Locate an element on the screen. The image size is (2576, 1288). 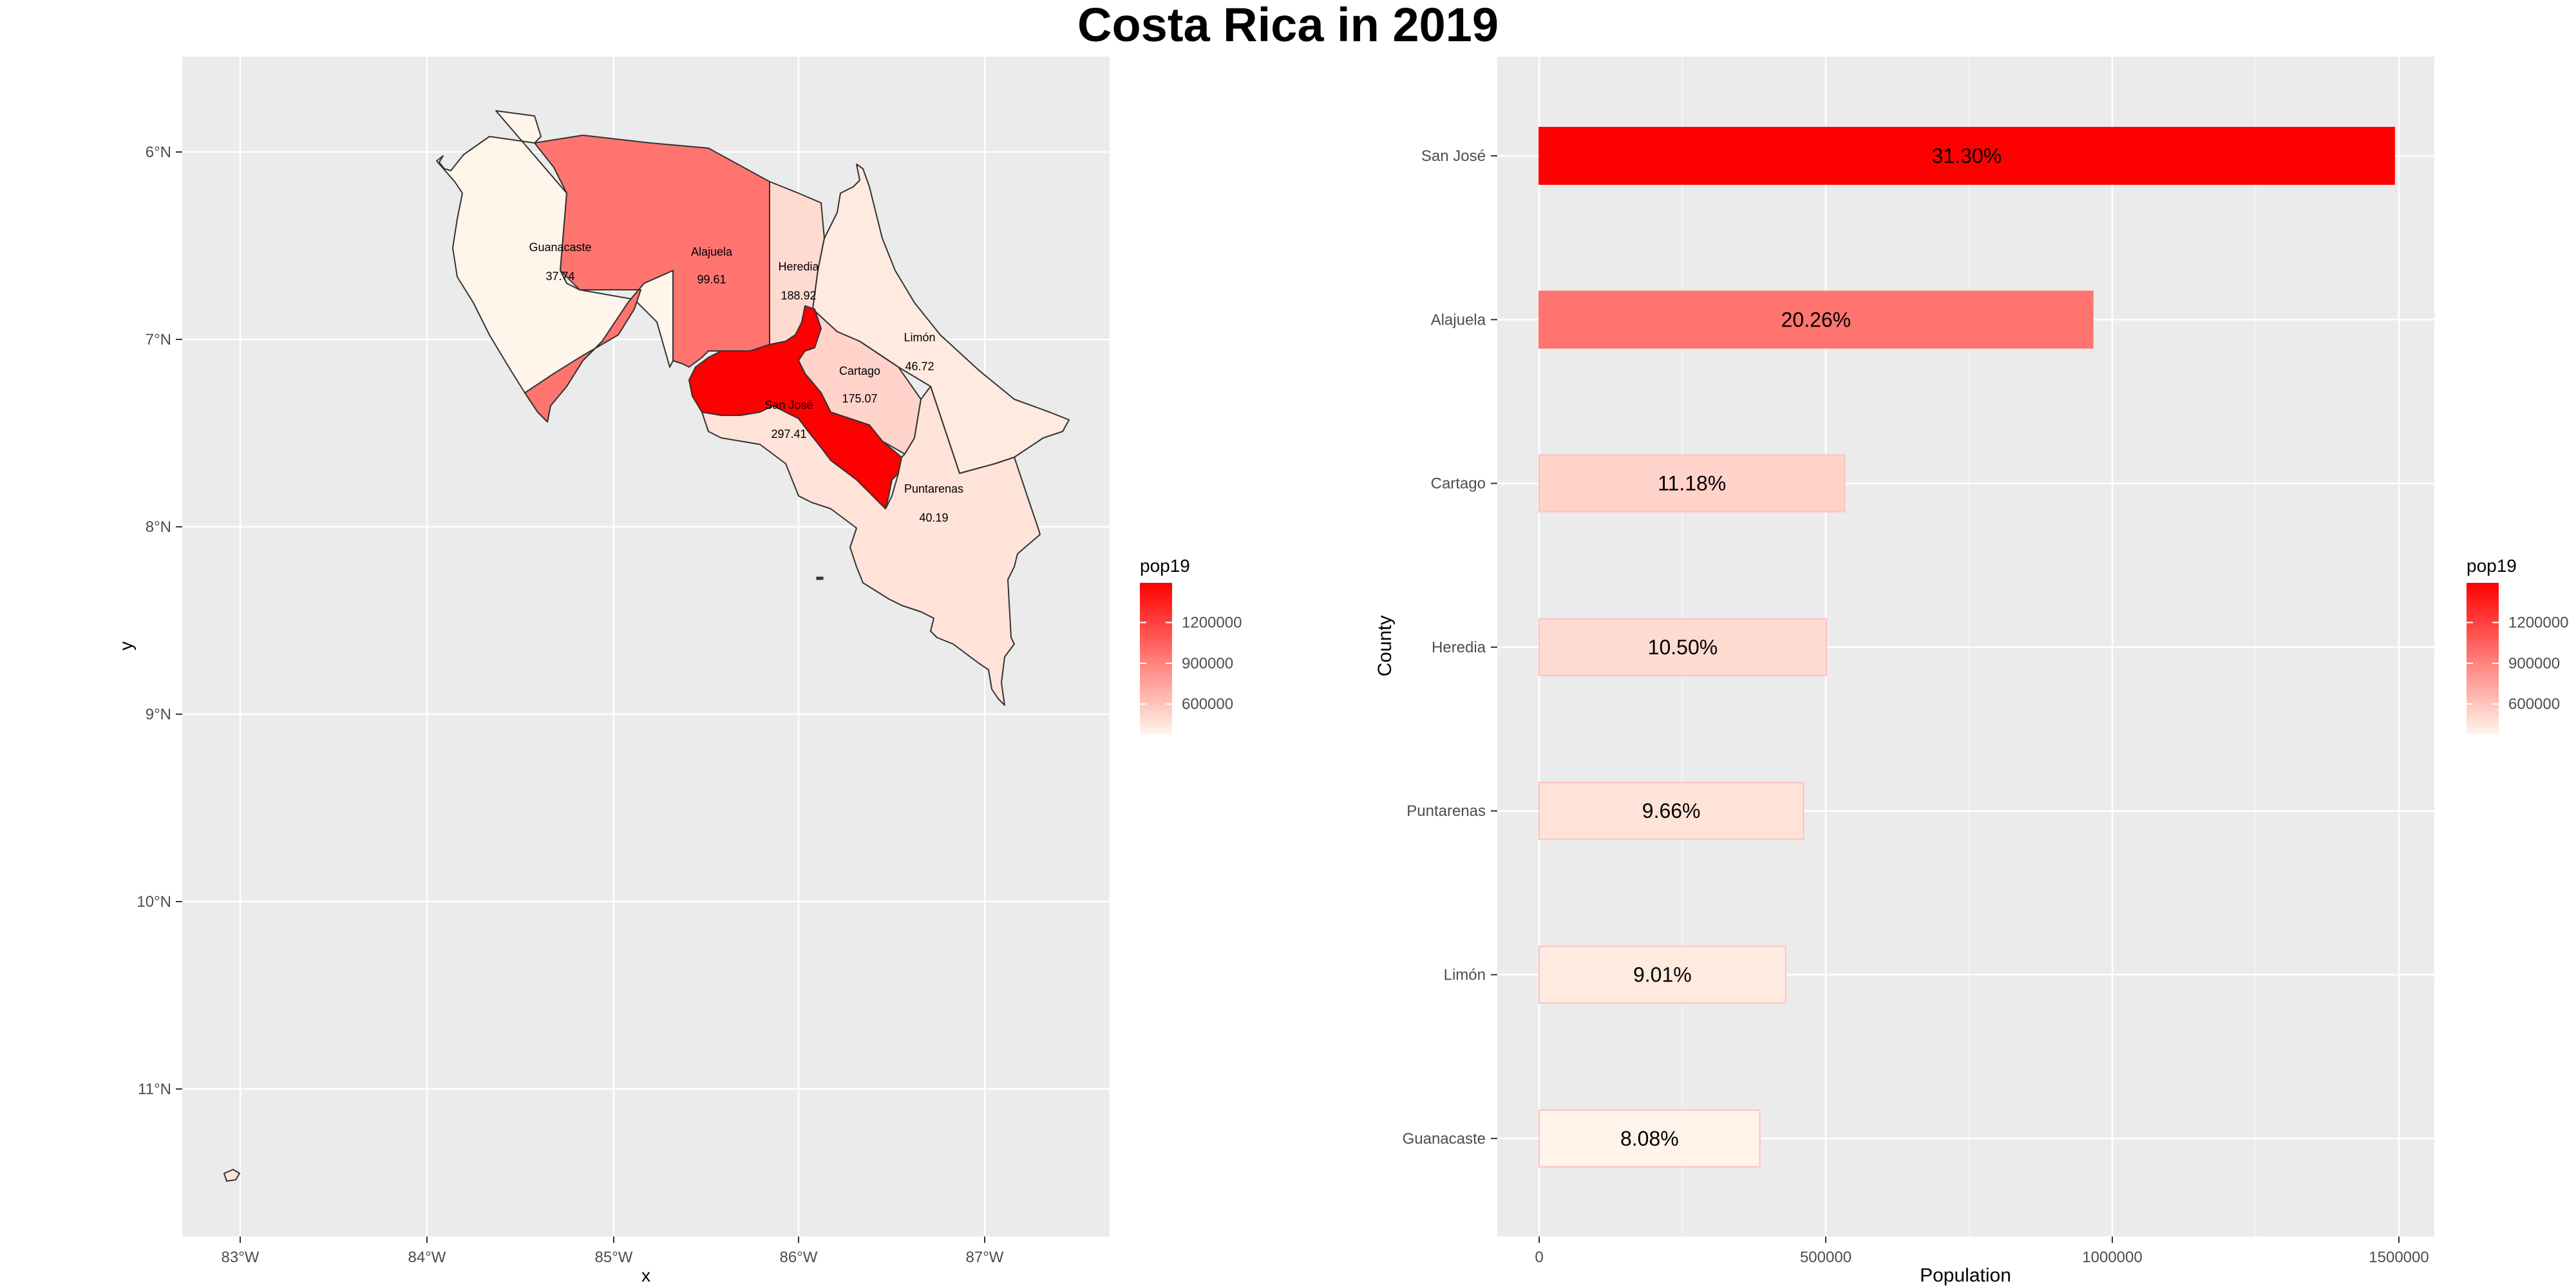
map-y-ticks: 11°N 10°N 9°N 8°N 7°N 6°N is located at coordinates (159, 621).